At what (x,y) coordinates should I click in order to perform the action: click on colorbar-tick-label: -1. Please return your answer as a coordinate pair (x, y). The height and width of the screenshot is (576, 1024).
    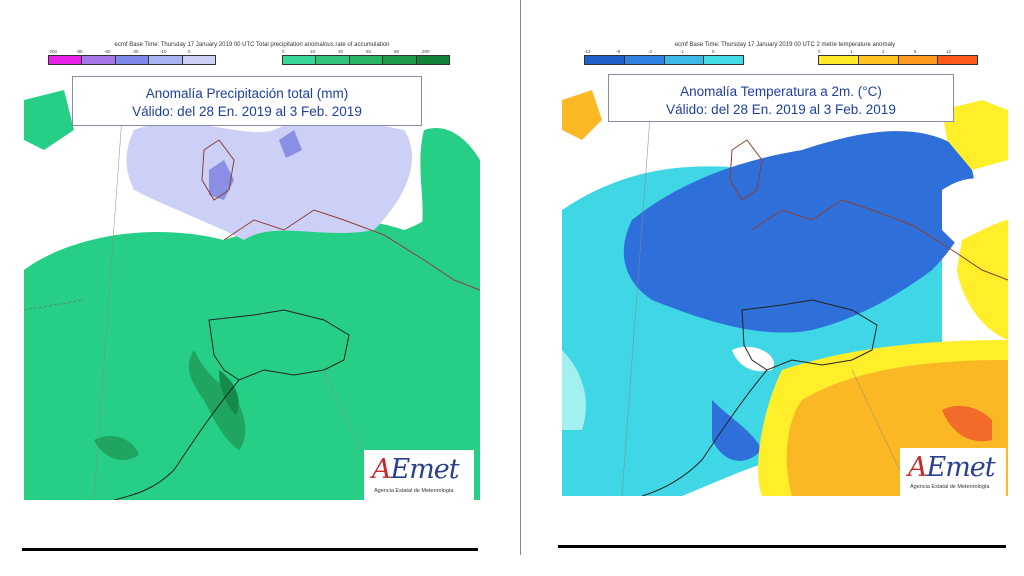
    Looking at the image, I should click on (682, 51).